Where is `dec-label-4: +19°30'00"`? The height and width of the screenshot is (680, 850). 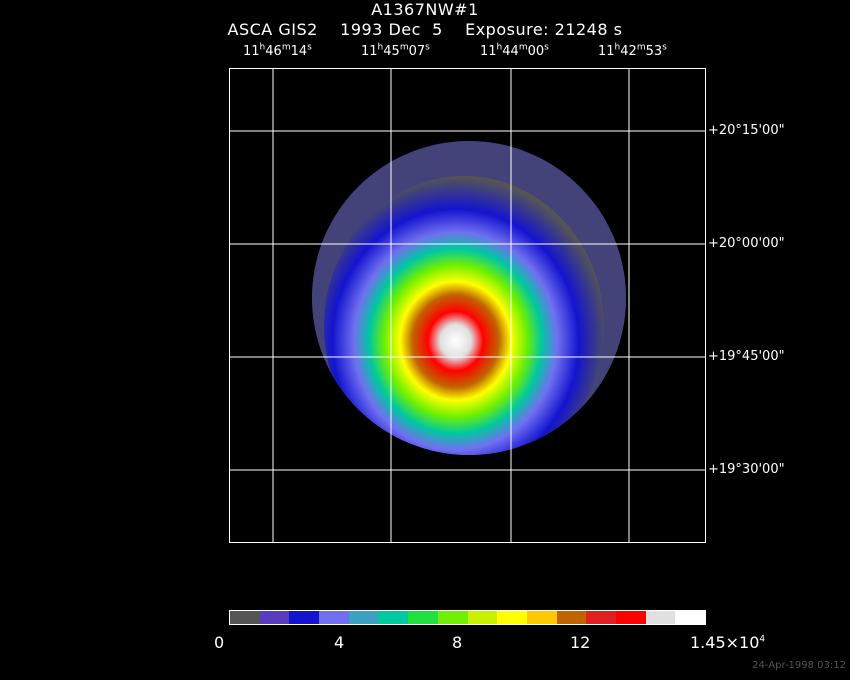
dec-label-4: +19°30'00" is located at coordinates (746, 469).